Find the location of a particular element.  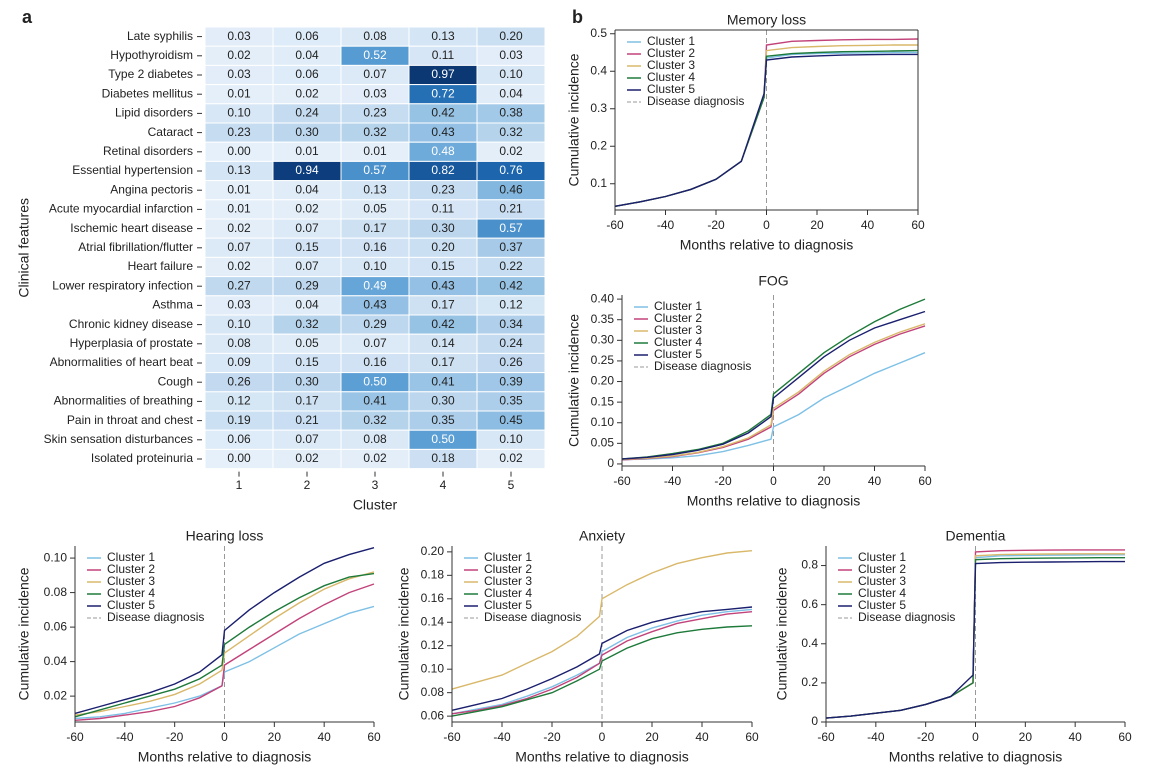

cell-label: 0.46 is located at coordinates (511, 189).